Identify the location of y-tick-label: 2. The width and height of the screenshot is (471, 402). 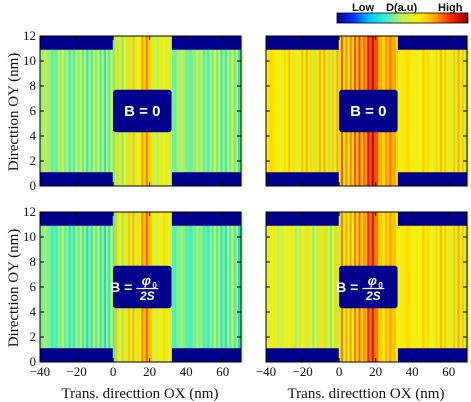
(33, 160).